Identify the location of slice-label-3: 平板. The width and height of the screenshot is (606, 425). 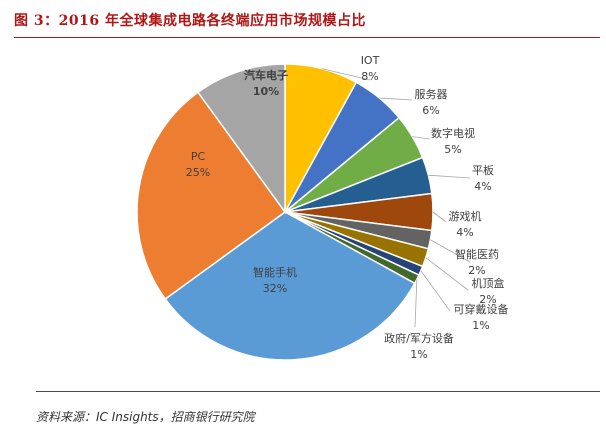
(483, 170).